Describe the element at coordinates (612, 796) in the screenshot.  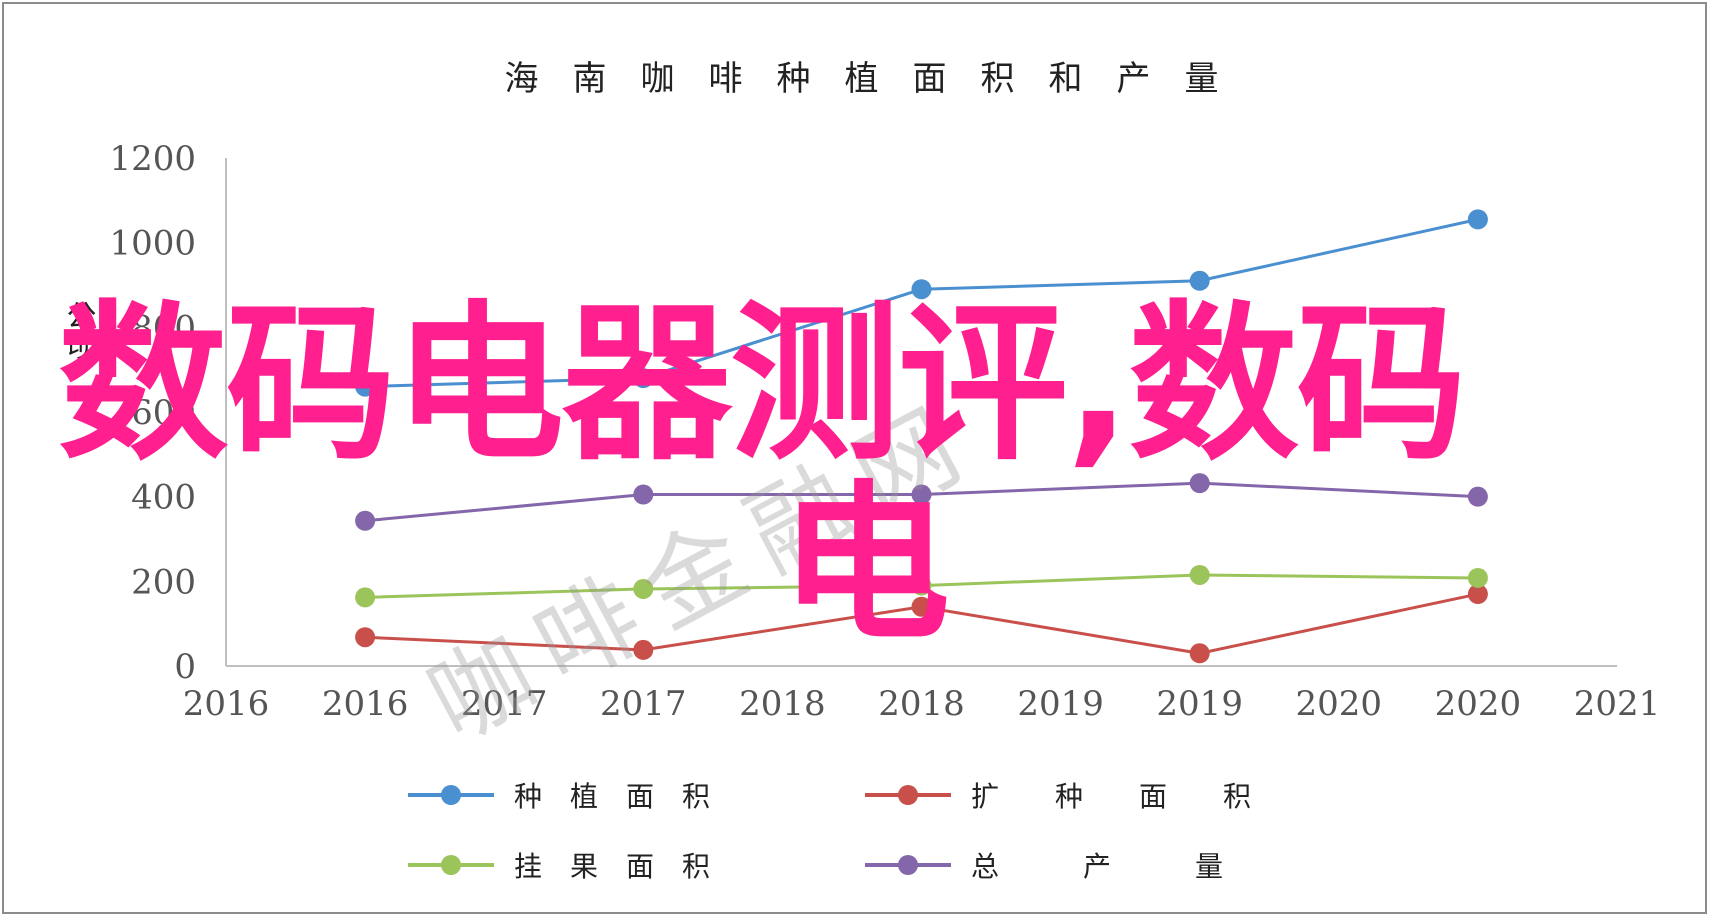
I see `legend-label: 种 植 面 积` at that location.